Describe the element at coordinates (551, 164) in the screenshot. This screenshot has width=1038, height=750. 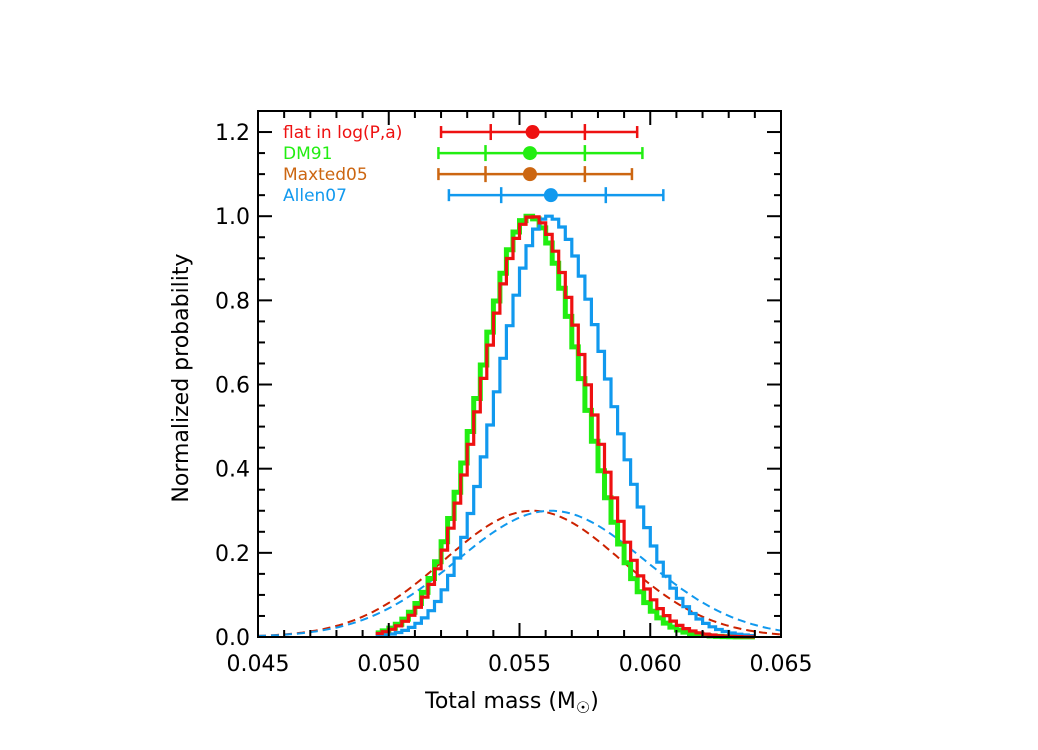
I see `summary-error-bars` at that location.